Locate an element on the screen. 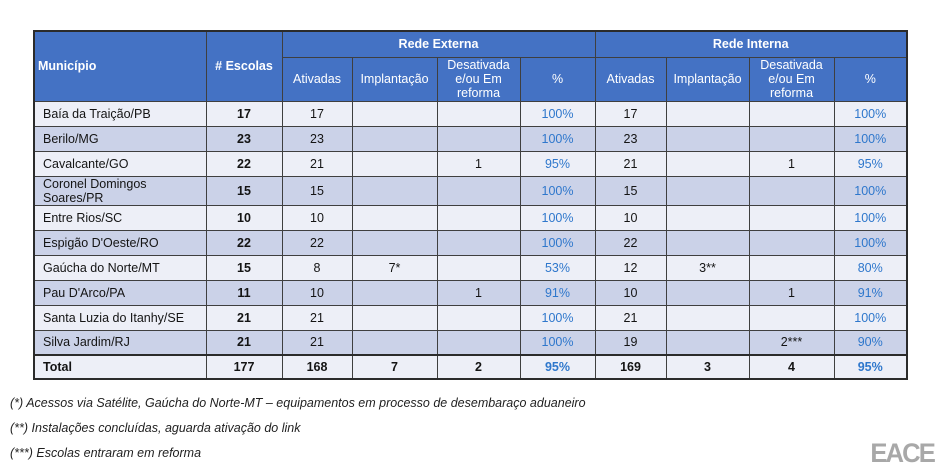 This screenshot has width=939, height=473. cell-municipio: Gaúcha do Norte/MT is located at coordinates (120, 267).